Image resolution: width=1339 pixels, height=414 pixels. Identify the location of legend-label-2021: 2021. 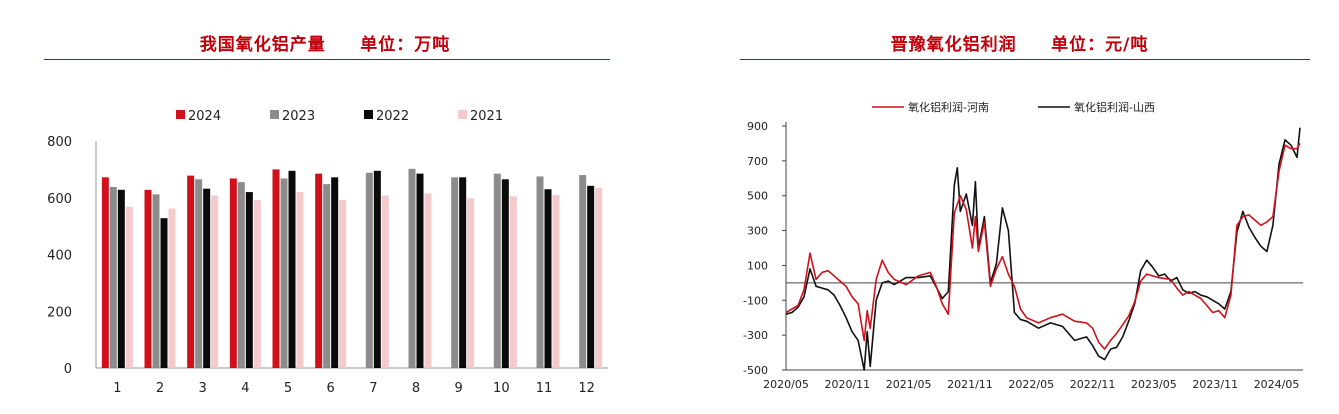
(486, 116).